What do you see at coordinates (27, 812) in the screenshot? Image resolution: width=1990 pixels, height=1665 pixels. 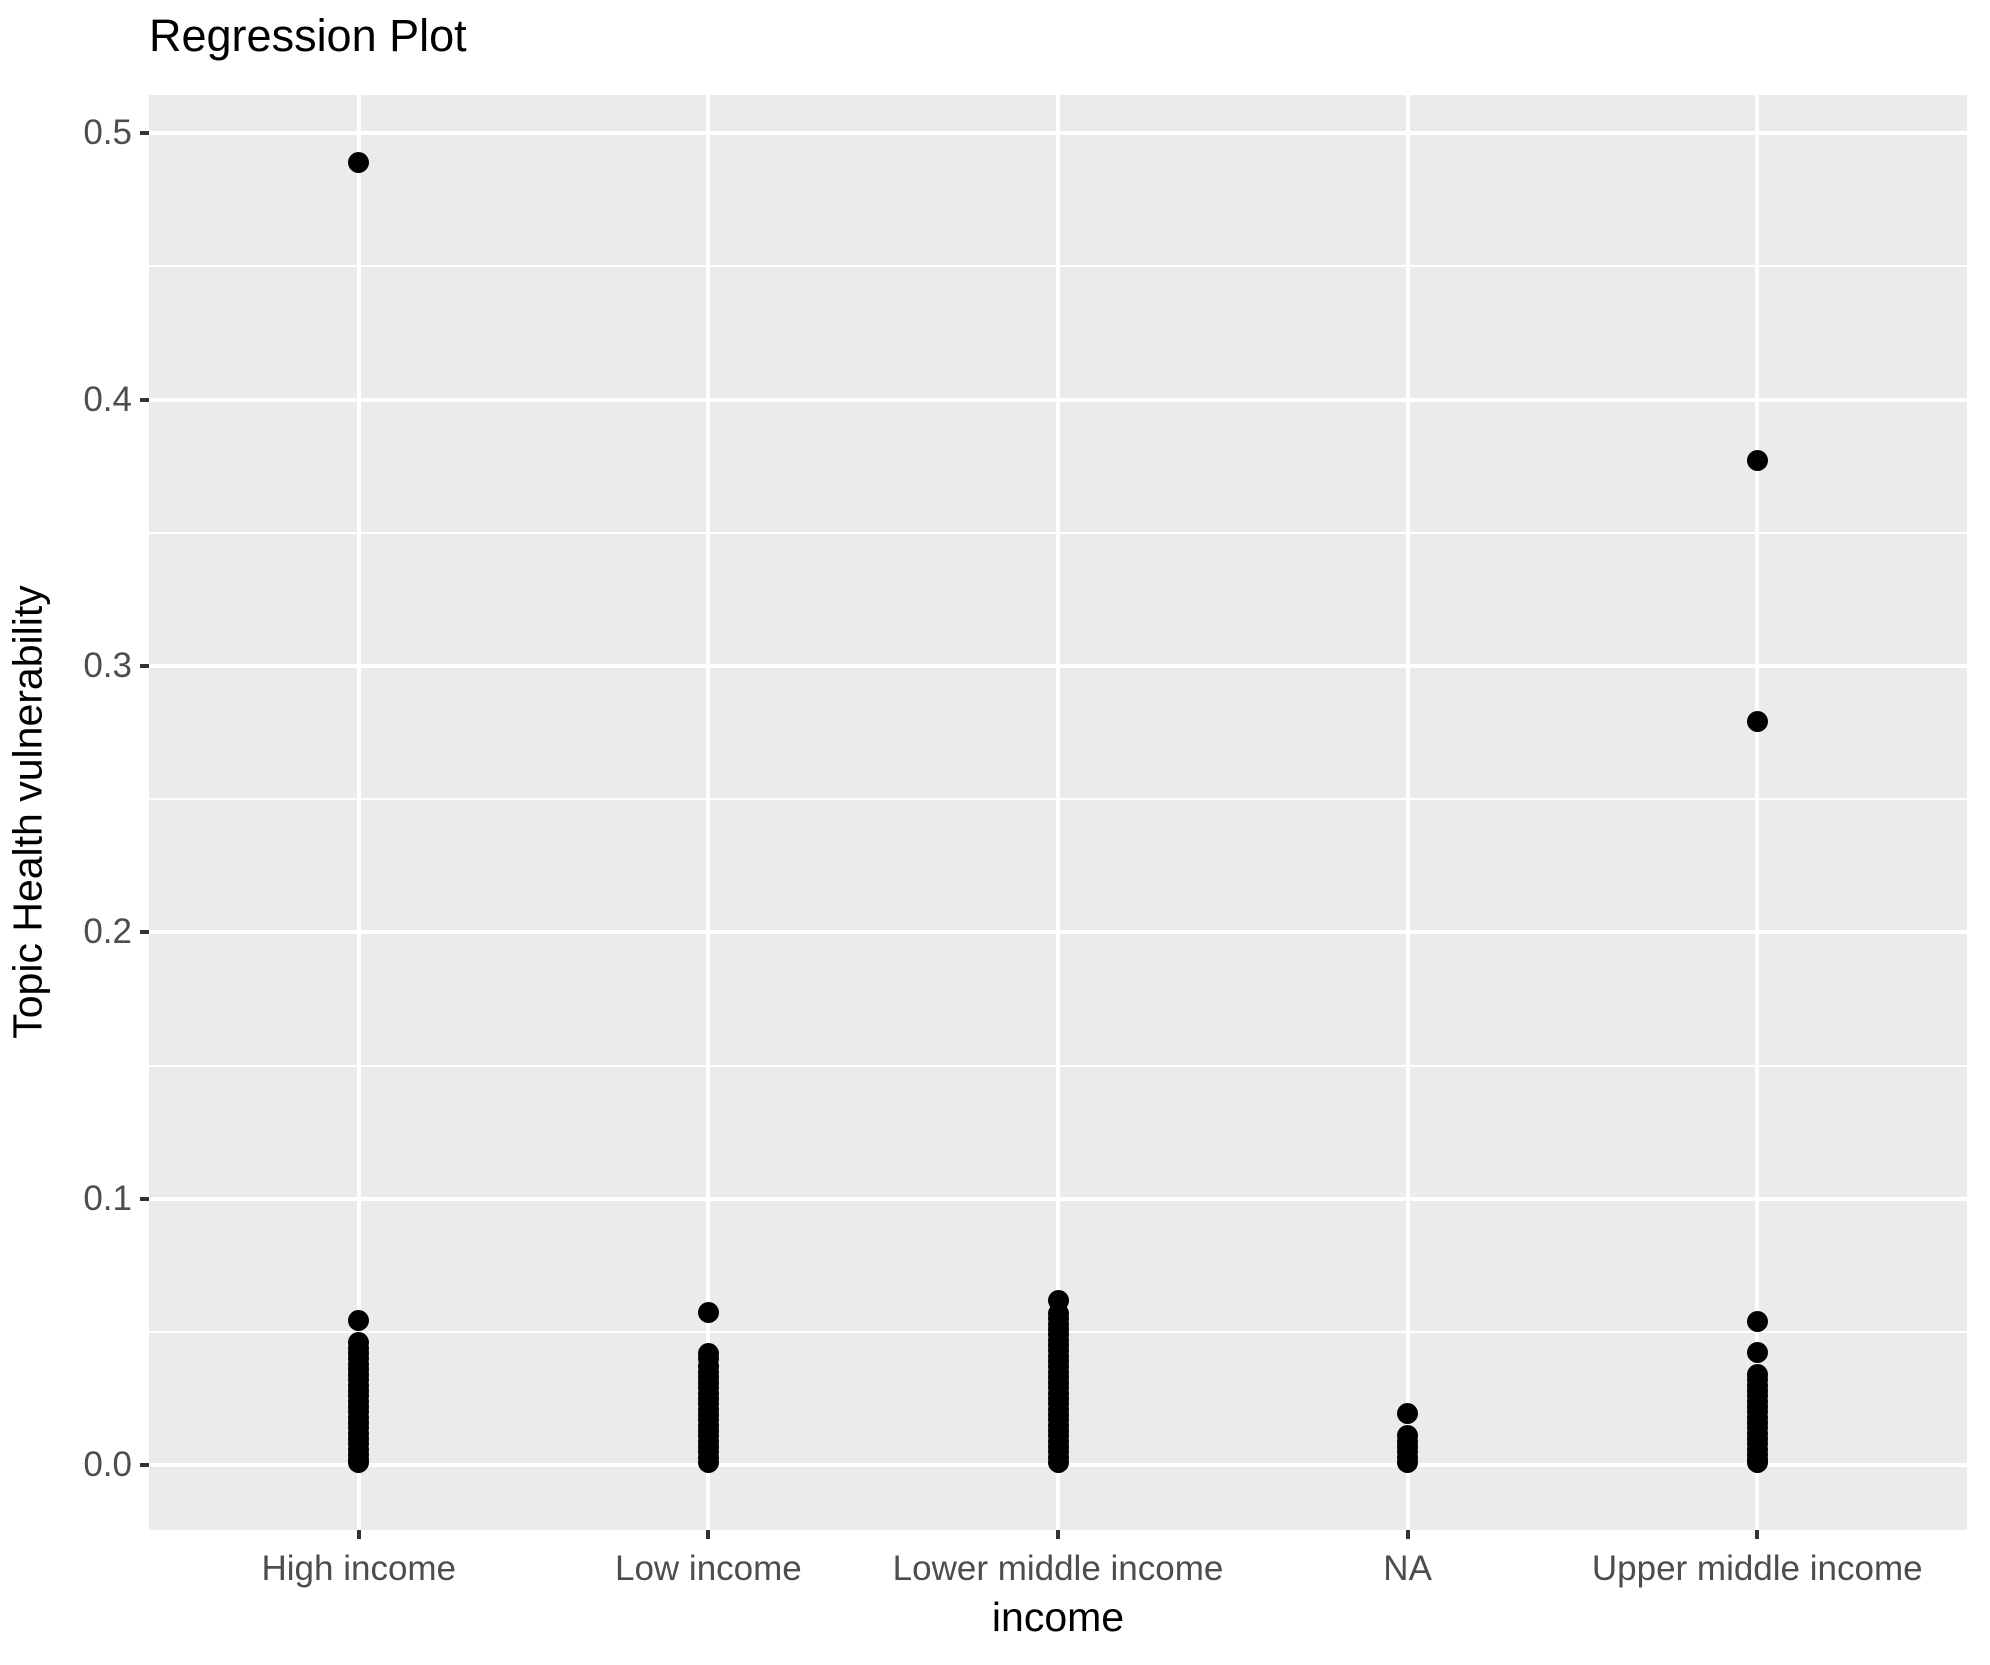 I see `y-axis-title: Topic Health vulnerability` at bounding box center [27, 812].